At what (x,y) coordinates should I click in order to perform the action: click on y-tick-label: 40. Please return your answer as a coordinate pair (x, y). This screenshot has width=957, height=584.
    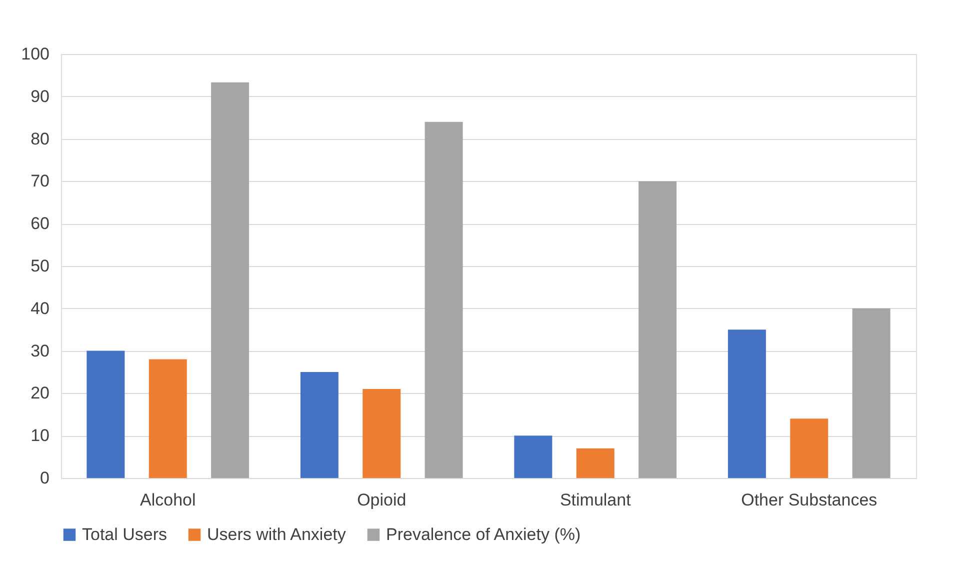
    Looking at the image, I should click on (40, 308).